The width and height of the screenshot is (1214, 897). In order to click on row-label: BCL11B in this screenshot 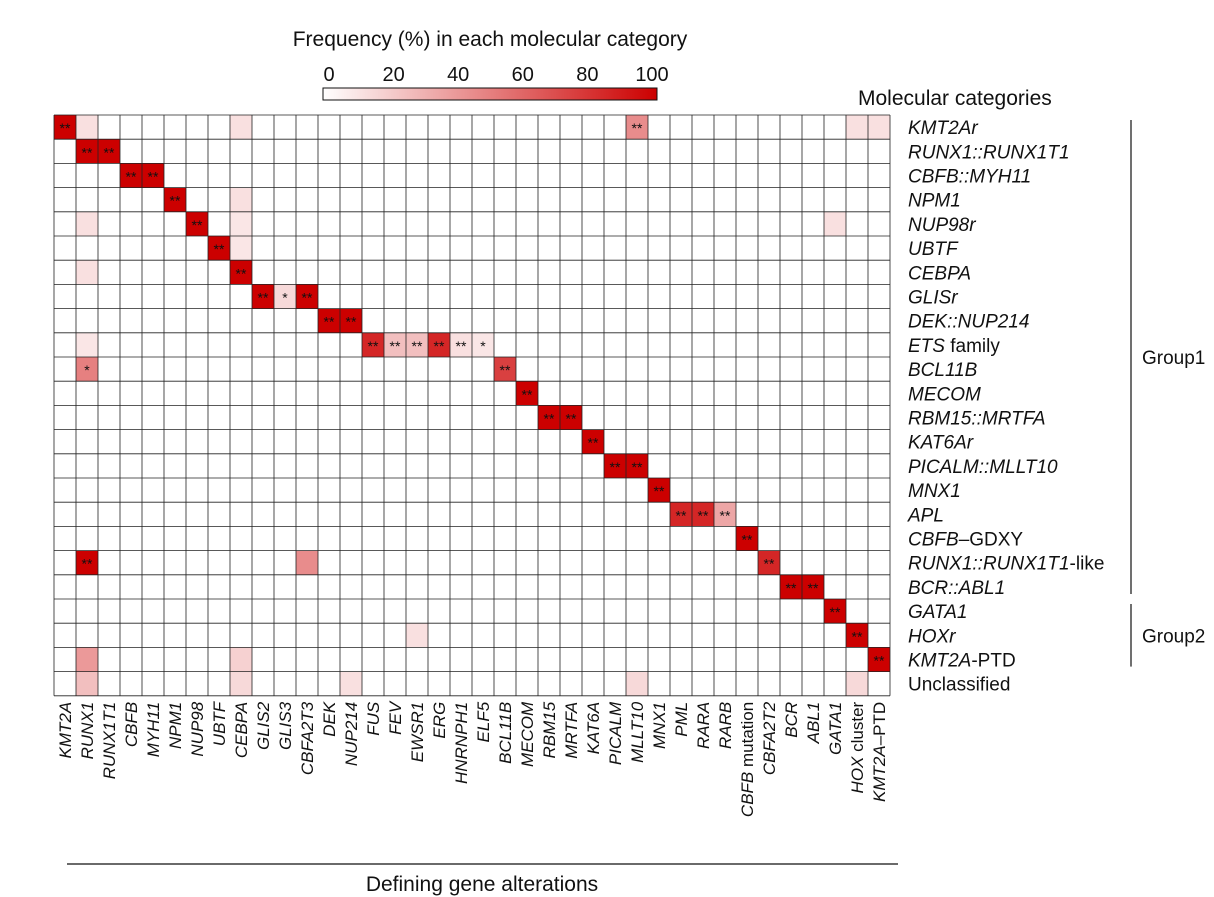, I will do `click(943, 370)`.